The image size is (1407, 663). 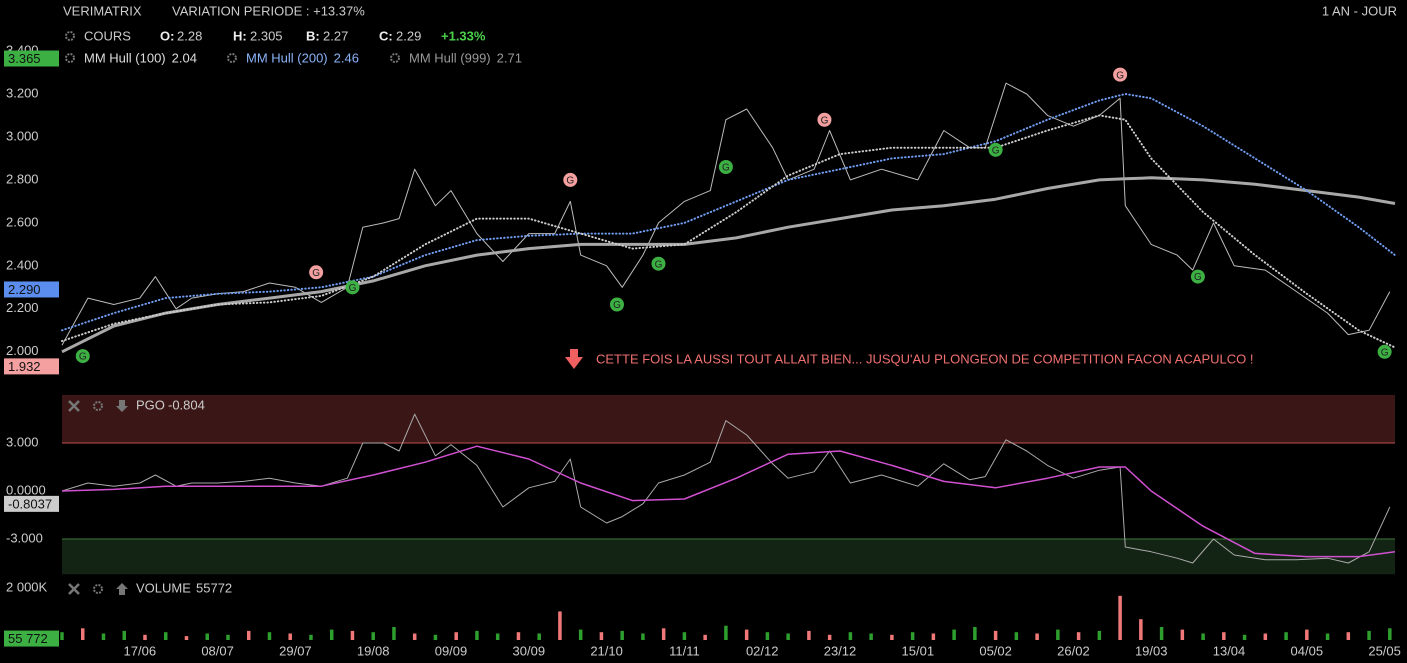 What do you see at coordinates (22, 307) in the screenshot?
I see `y-tick-label: 2.200` at bounding box center [22, 307].